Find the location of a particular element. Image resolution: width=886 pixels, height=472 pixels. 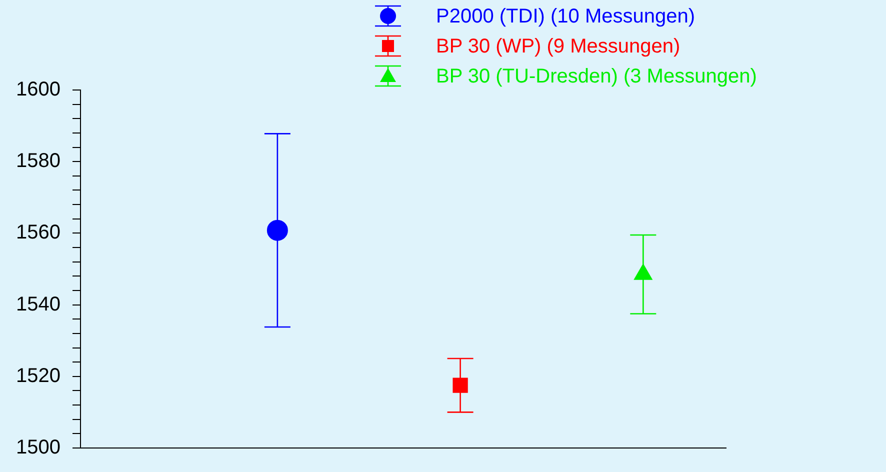

legend-label: P2000 (TDI) (10 Messungen) is located at coordinates (566, 17).